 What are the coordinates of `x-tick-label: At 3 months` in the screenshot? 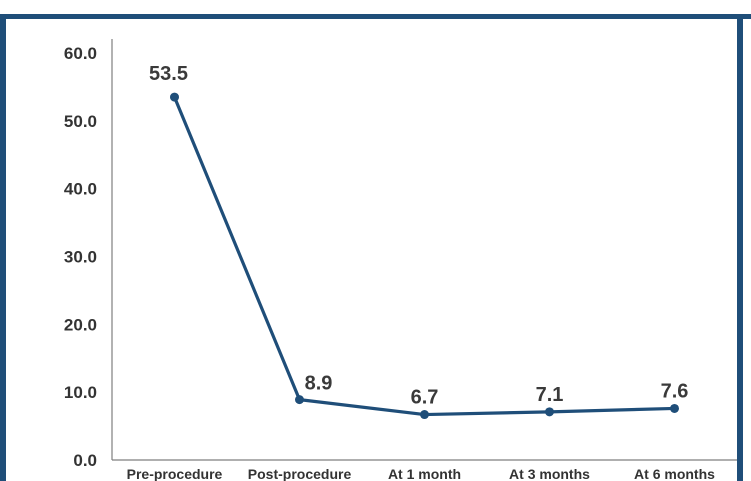 It's located at (549, 473).